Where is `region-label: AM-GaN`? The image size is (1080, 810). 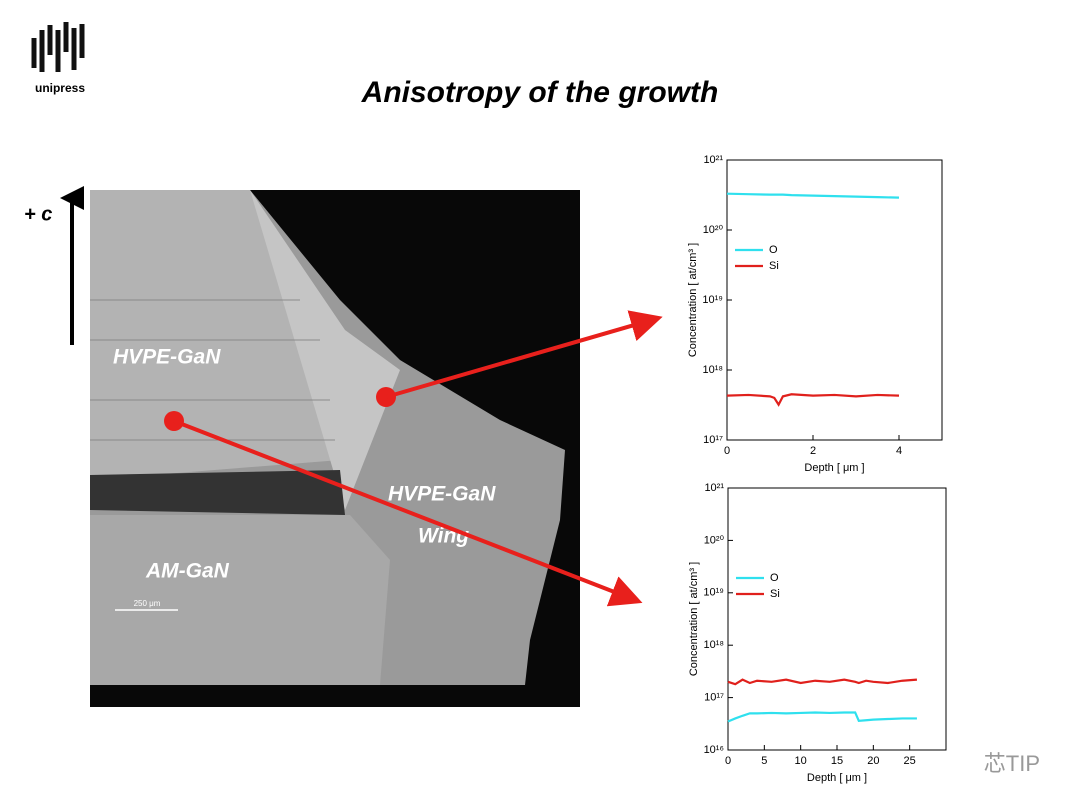
region-label: AM-GaN is located at coordinates (187, 571).